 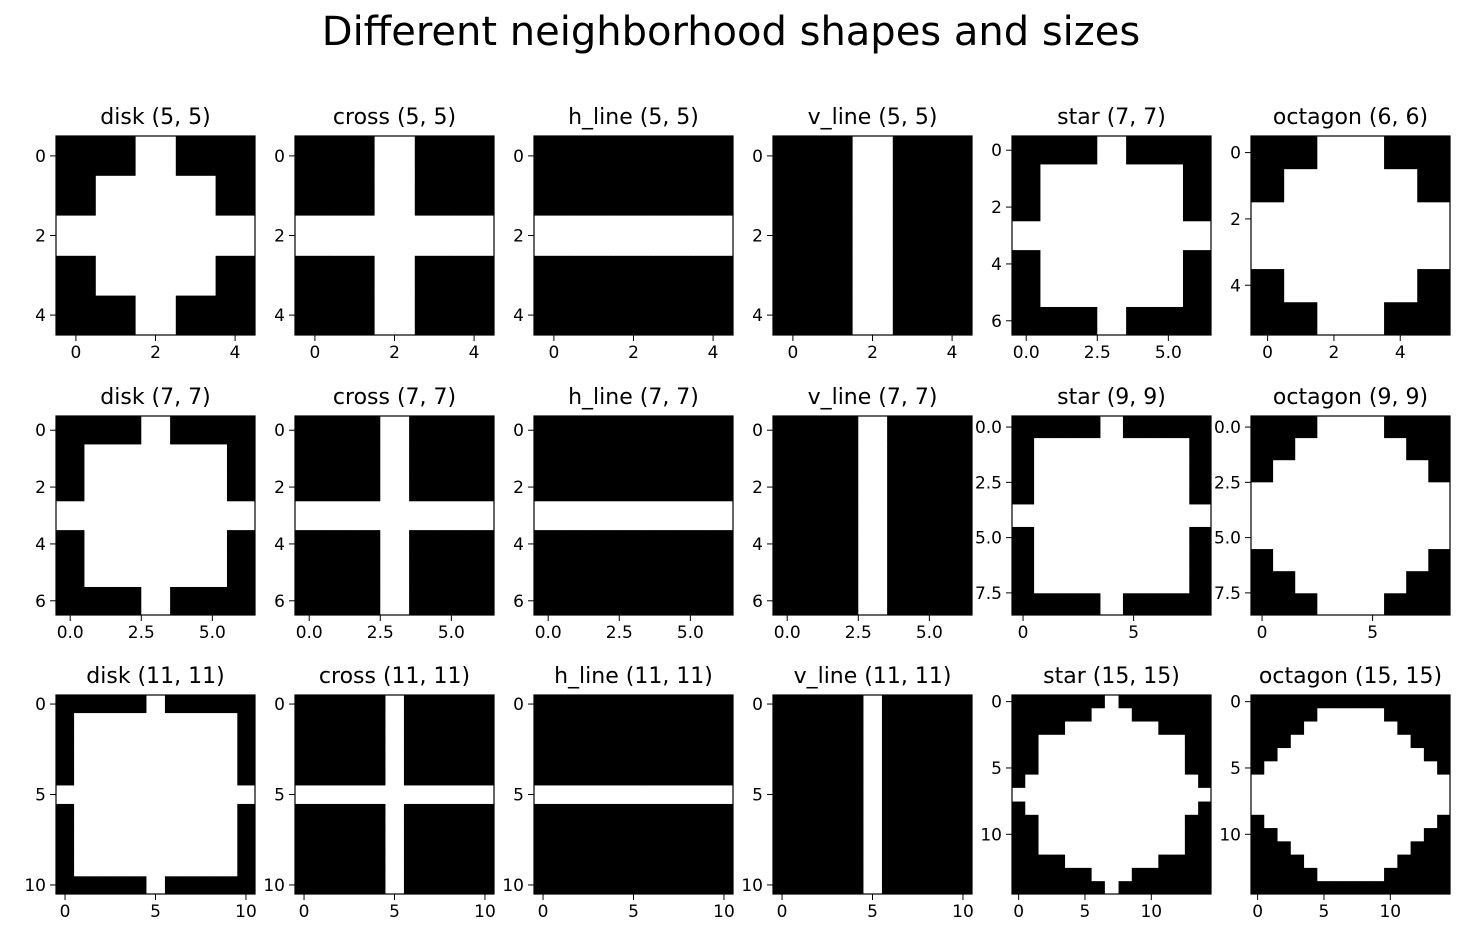 What do you see at coordinates (1018, 912) in the screenshot?
I see `x-tick-label: 0` at bounding box center [1018, 912].